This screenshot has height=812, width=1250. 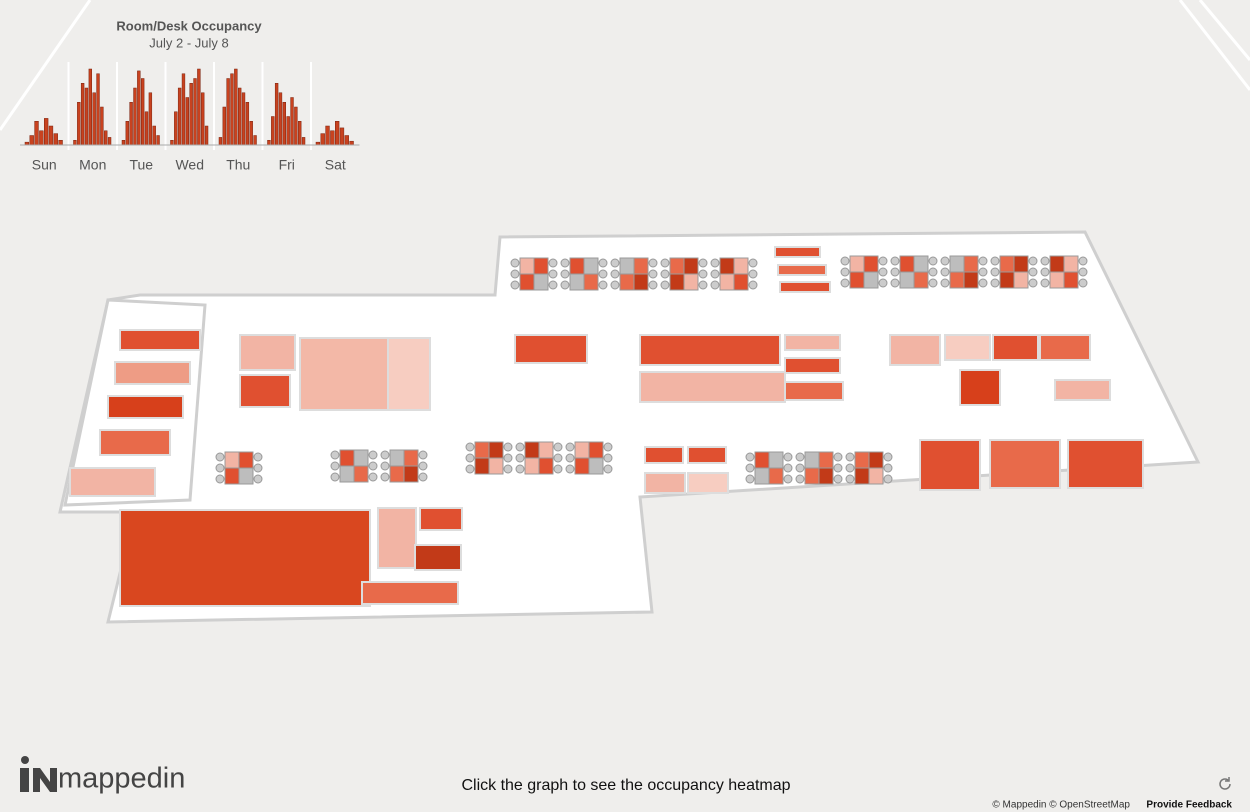 What do you see at coordinates (121, 779) in the screenshot?
I see `logo-text: mappedin` at bounding box center [121, 779].